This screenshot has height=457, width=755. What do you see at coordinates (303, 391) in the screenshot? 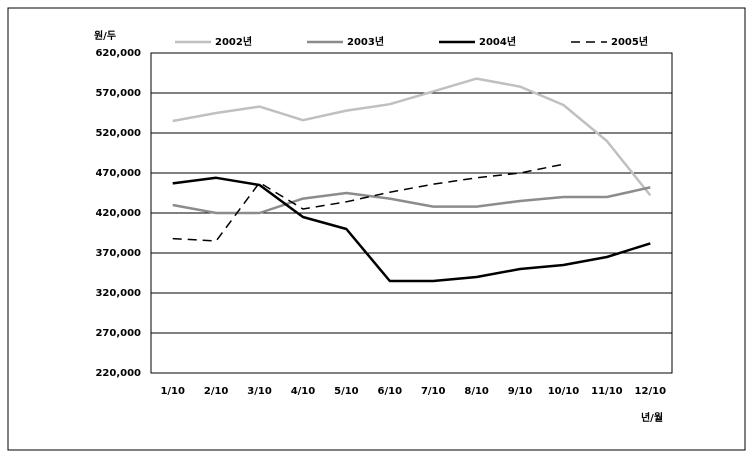
I see `x-tick-label: 4/10` at bounding box center [303, 391].